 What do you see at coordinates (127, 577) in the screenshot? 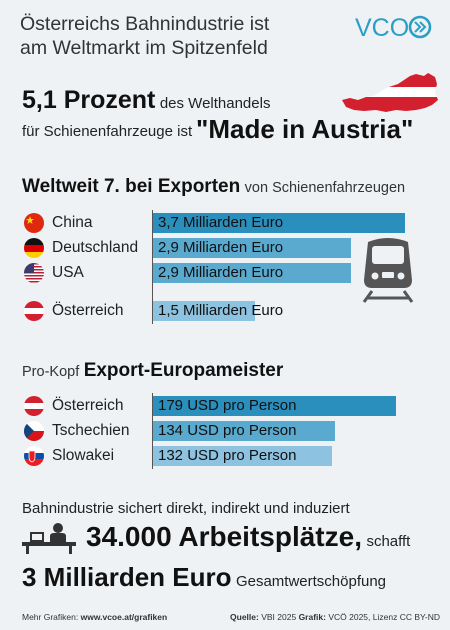
I see `value-amount: 3 Milliarden Euro` at bounding box center [127, 577].